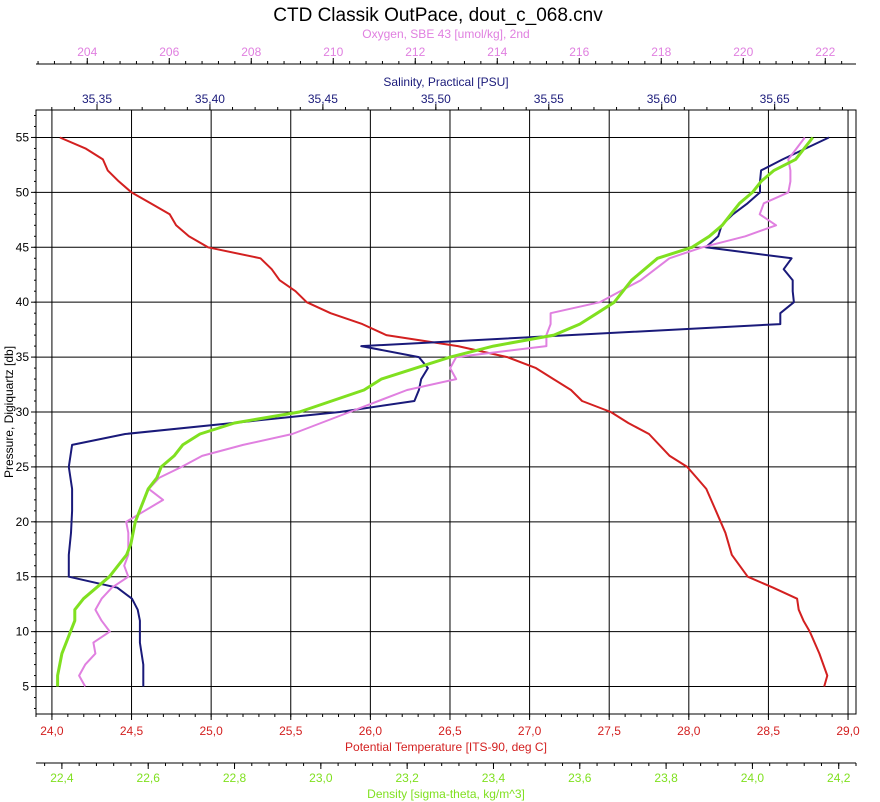  What do you see at coordinates (132, 731) in the screenshot?
I see `temperature-tick-label: 24,5` at bounding box center [132, 731].